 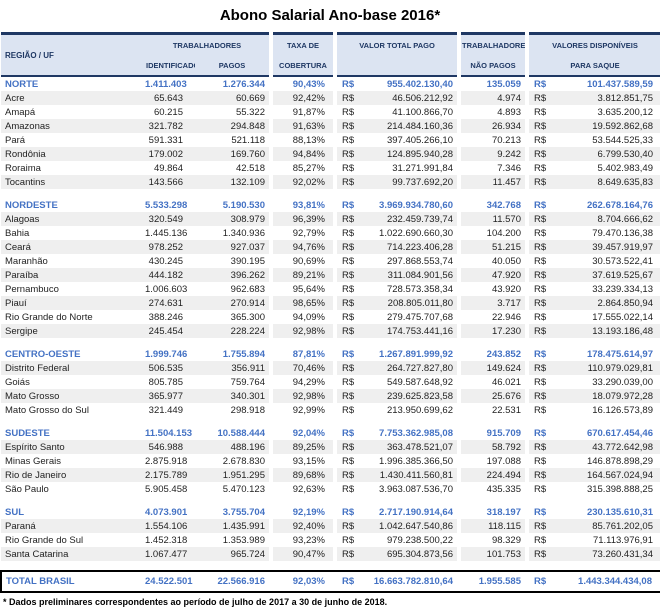 What do you see at coordinates (27, 489) in the screenshot?
I see `cell-name: São Paulo` at bounding box center [27, 489].